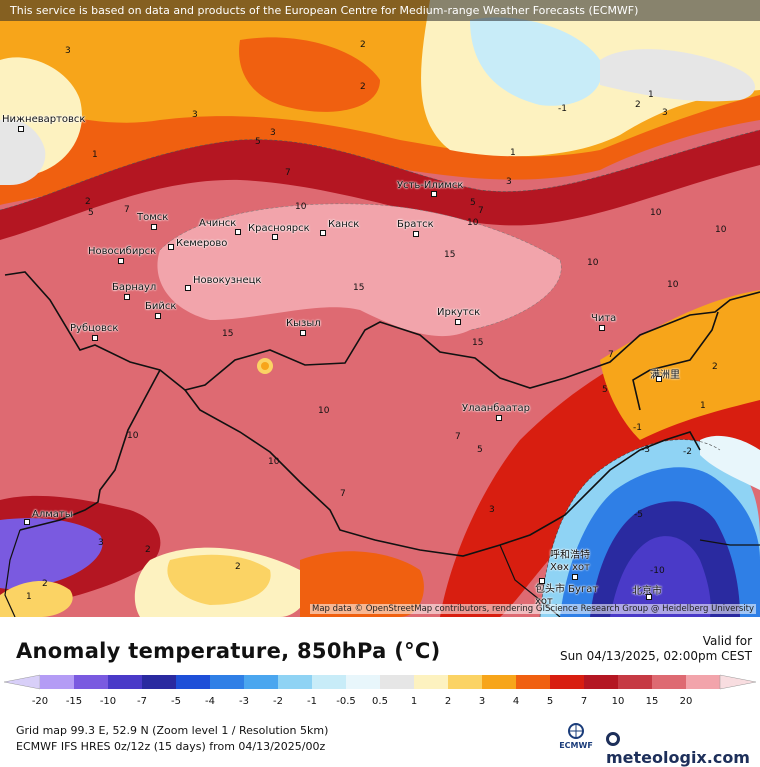  I want to click on city-label: Улаанбаатар, so click(496, 408).